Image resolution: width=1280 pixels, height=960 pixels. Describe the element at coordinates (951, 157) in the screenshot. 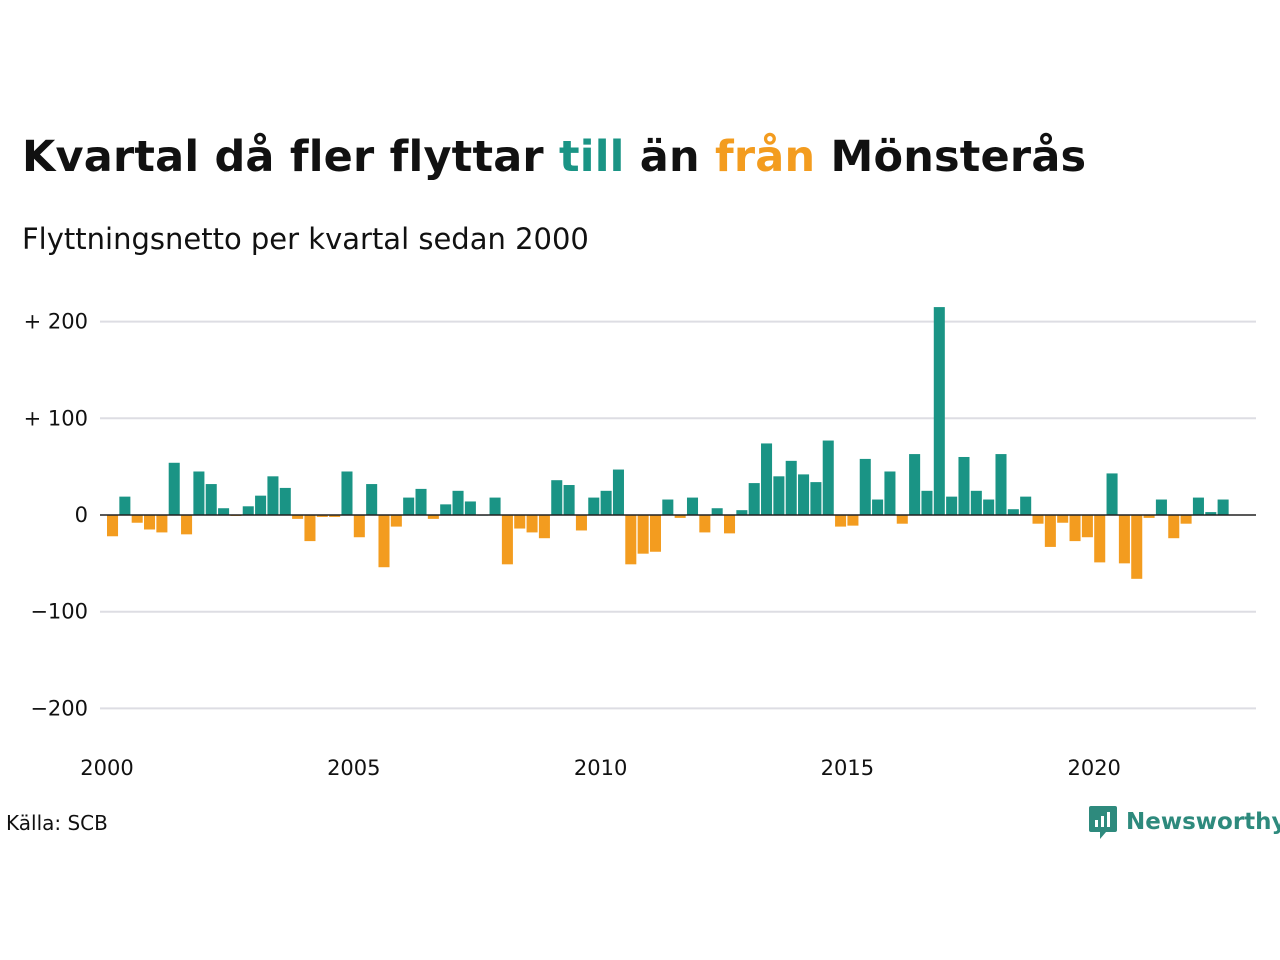

I see `title-part-3: Mönsterås` at that location.